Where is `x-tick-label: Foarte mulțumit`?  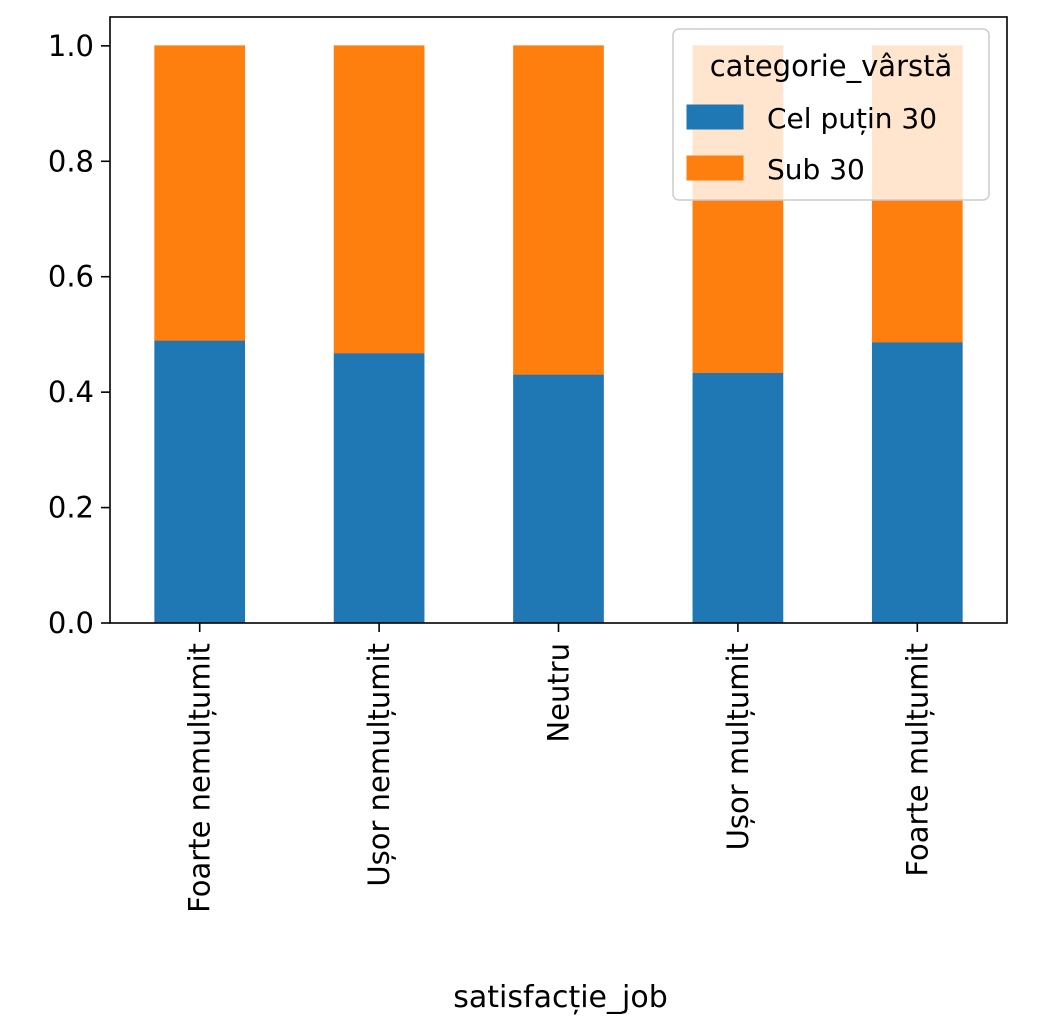
x-tick-label: Foarte mulțumit is located at coordinates (917, 760).